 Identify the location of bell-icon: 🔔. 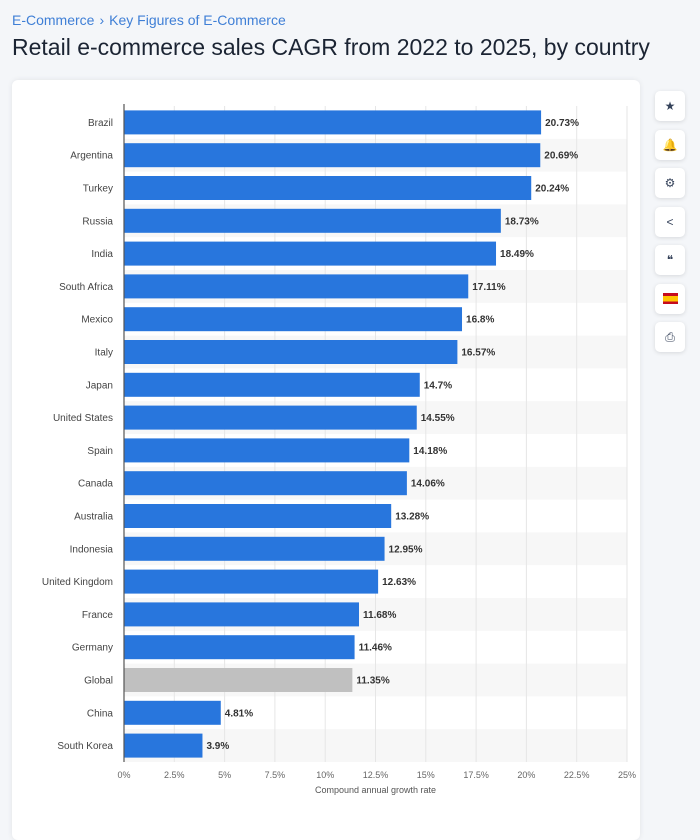
(670, 144).